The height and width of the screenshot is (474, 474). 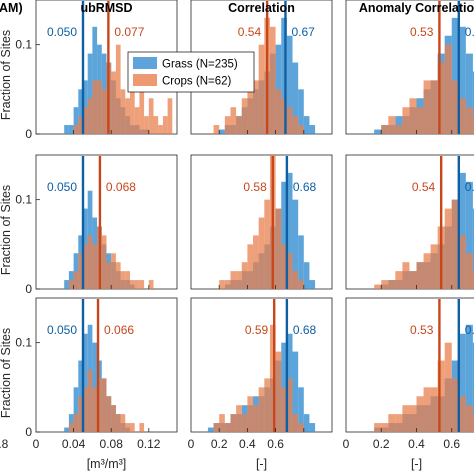 I want to click on x-tick-label: 0.4, so click(x=247, y=444).